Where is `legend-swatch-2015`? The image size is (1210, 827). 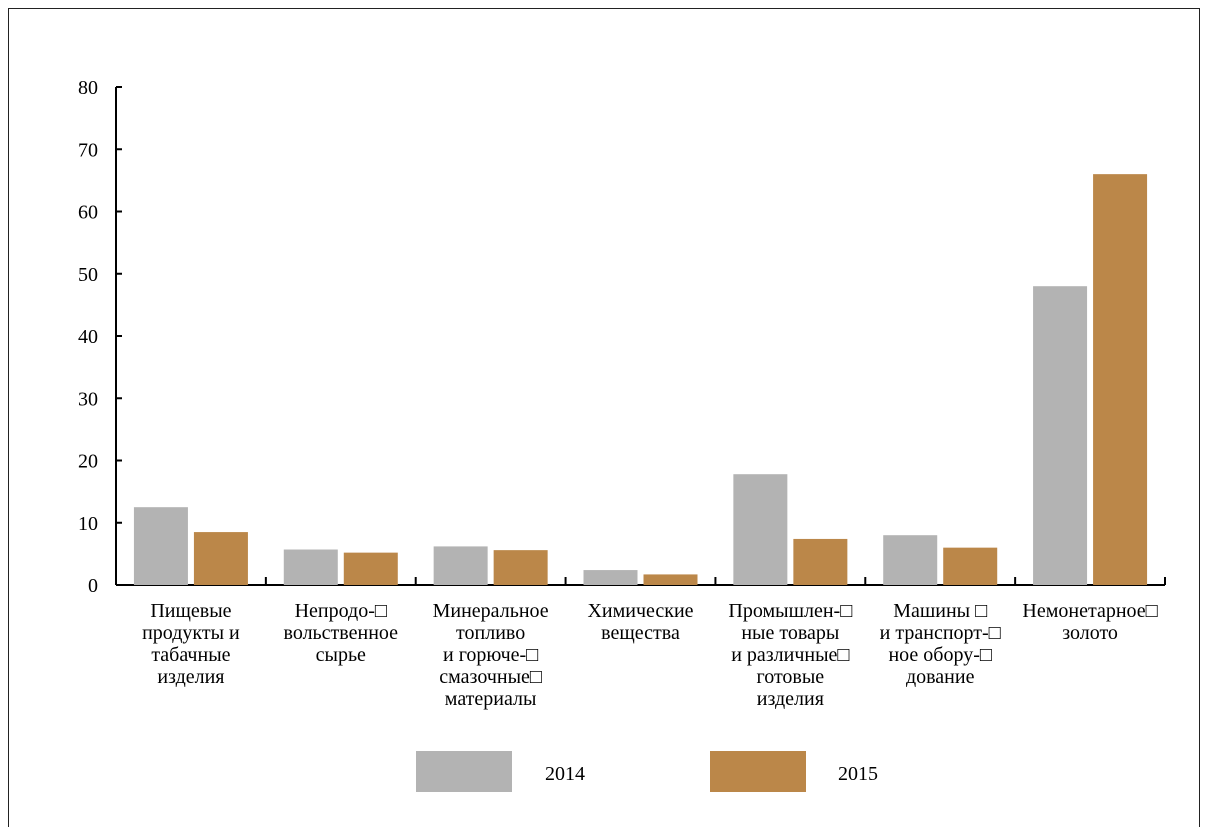
legend-swatch-2015 is located at coordinates (758, 771).